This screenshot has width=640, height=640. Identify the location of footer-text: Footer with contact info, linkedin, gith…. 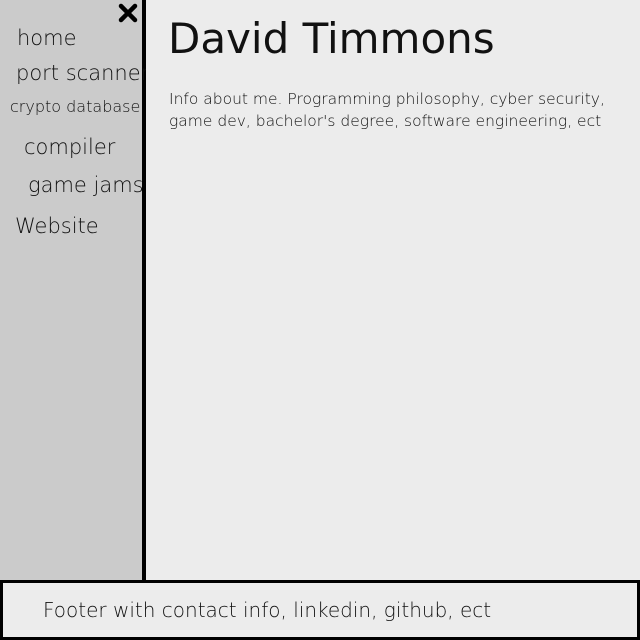
(267, 610).